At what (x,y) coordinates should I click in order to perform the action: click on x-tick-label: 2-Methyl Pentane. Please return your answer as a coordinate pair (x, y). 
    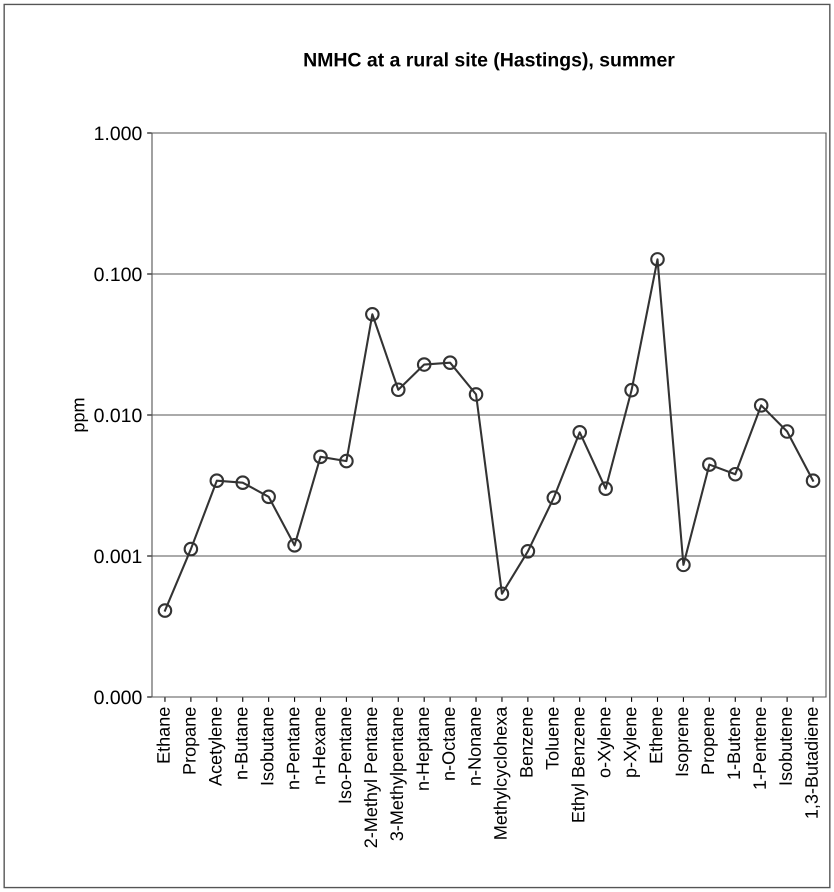
    Looking at the image, I should click on (372, 778).